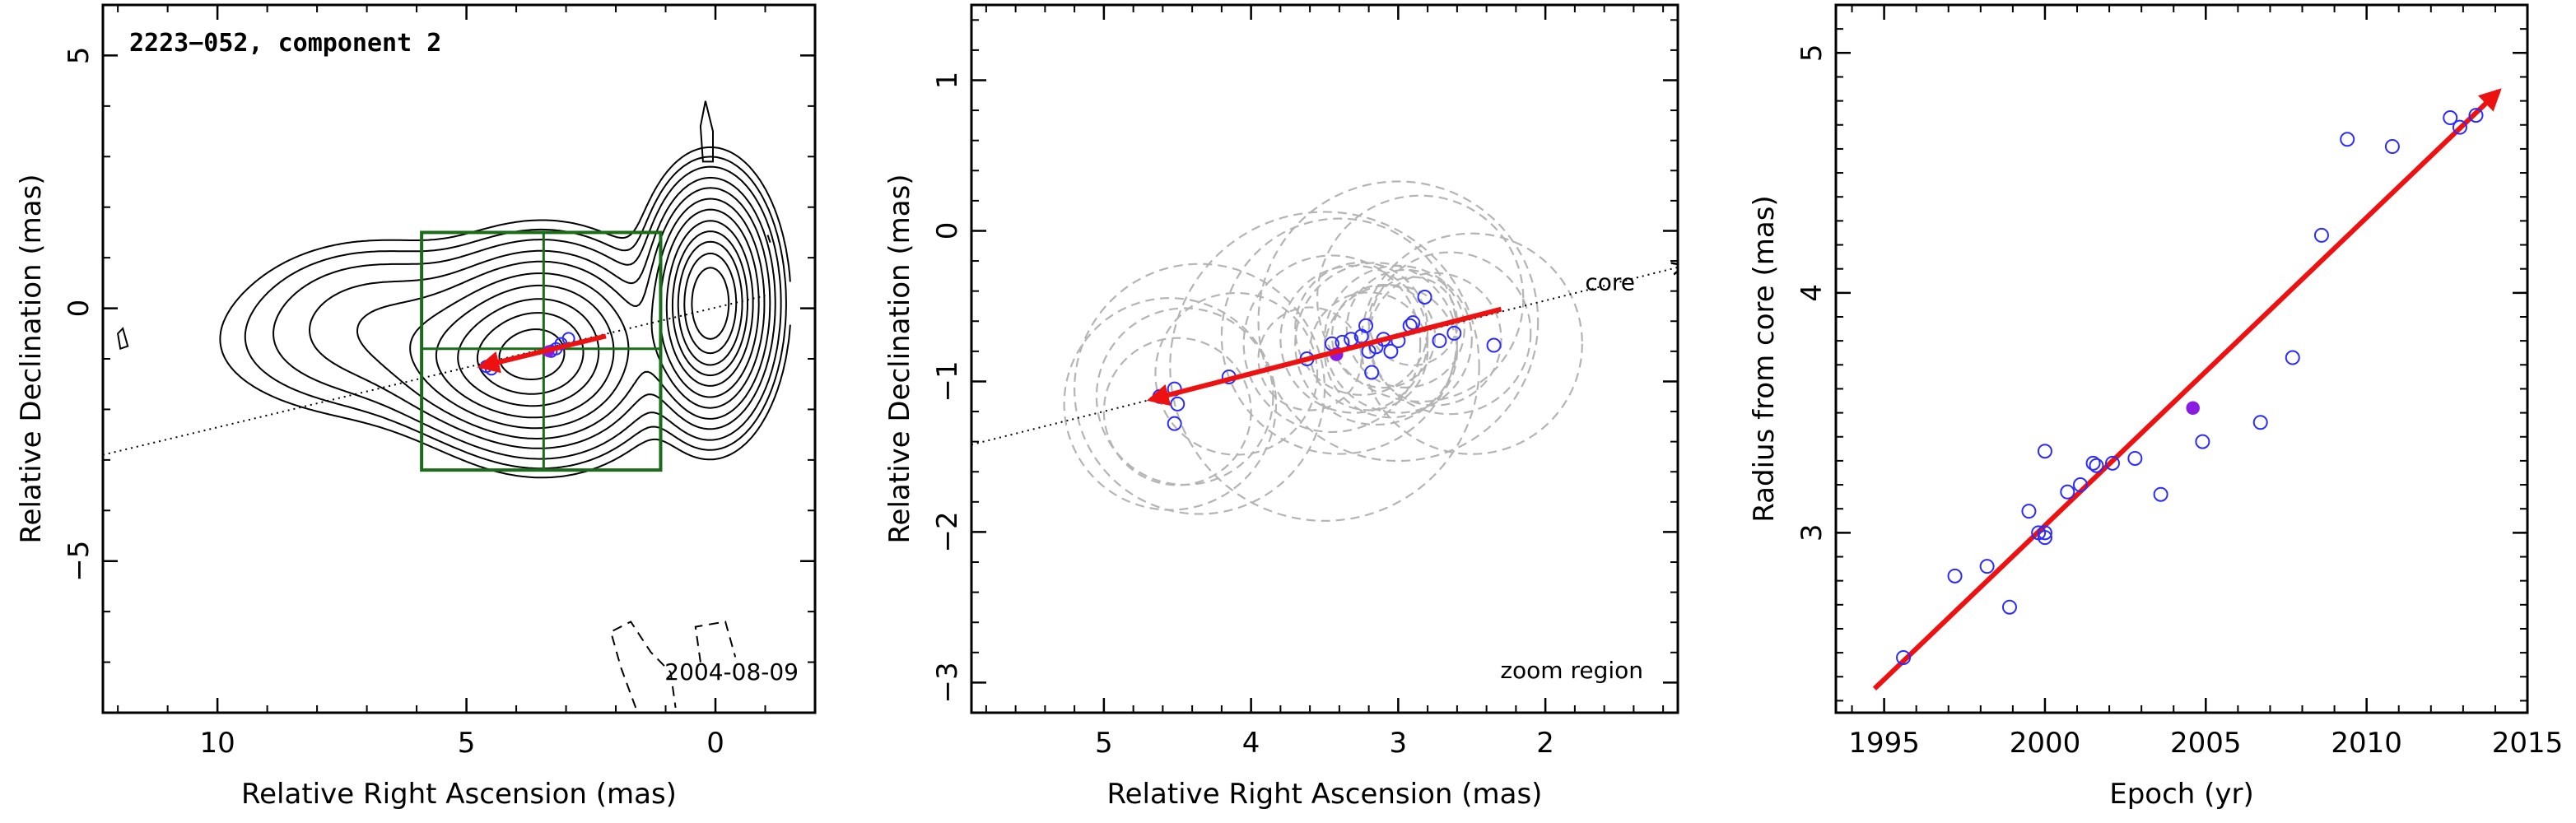 Image resolution: width=2576 pixels, height=823 pixels. Describe the element at coordinates (2181, 794) in the screenshot. I see `x-axis-label: Epoch (yr)` at that location.